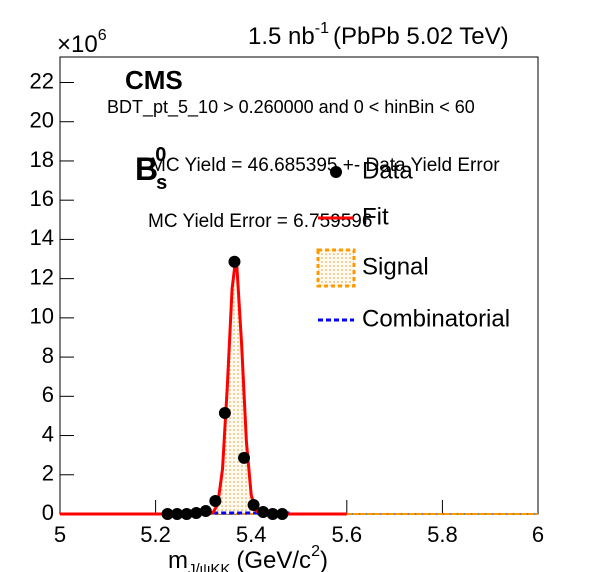 This screenshot has width=596, height=572. Describe the element at coordinates (82, 42) in the screenshot. I see `y-multiplier: ×10⁶` at that location.